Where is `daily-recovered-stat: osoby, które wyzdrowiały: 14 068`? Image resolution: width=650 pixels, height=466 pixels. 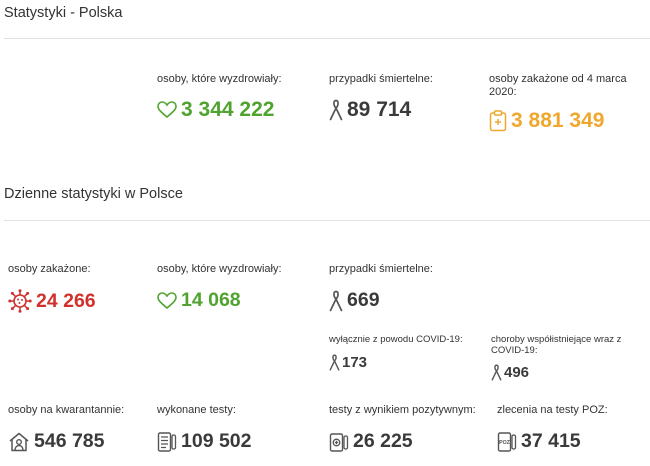
daily-recovered-stat: osoby, które wyzdrowiały: 14 068 is located at coordinates (219, 287).